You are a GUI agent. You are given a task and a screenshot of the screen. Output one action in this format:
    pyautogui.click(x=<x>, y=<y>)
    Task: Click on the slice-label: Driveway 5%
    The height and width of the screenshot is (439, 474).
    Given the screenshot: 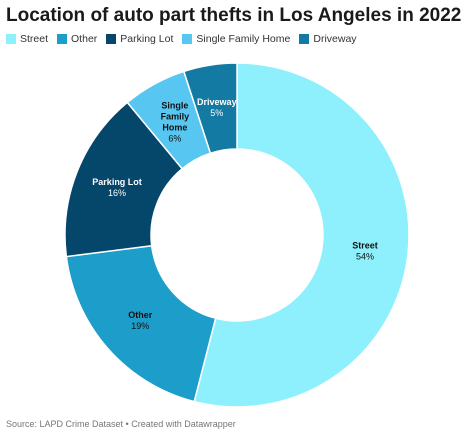 What is the action you would take?
    pyautogui.click(x=217, y=107)
    